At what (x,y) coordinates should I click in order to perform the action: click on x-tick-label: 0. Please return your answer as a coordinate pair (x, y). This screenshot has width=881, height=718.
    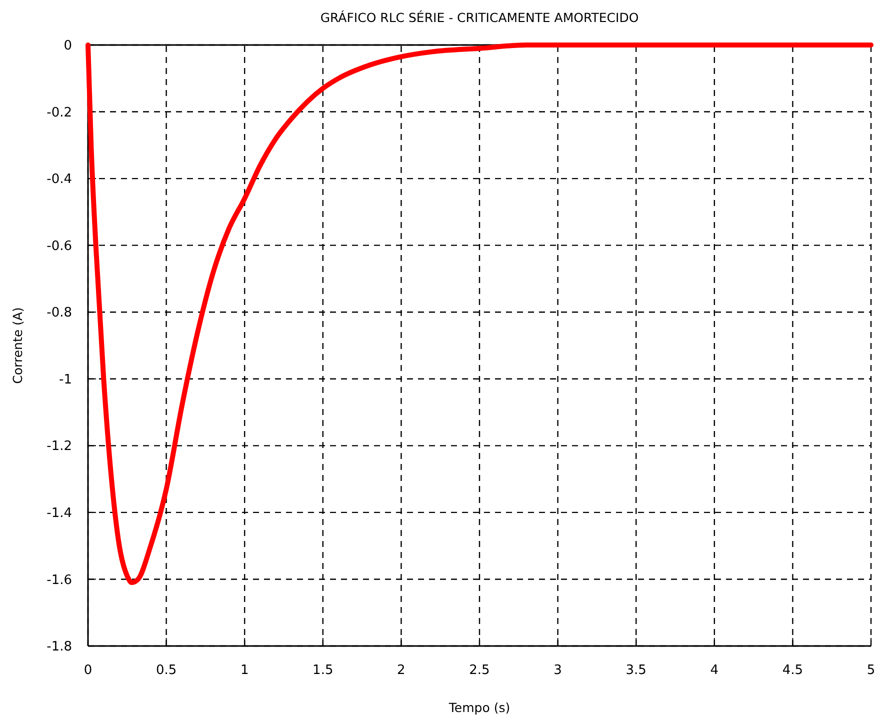
    Looking at the image, I should click on (88, 670).